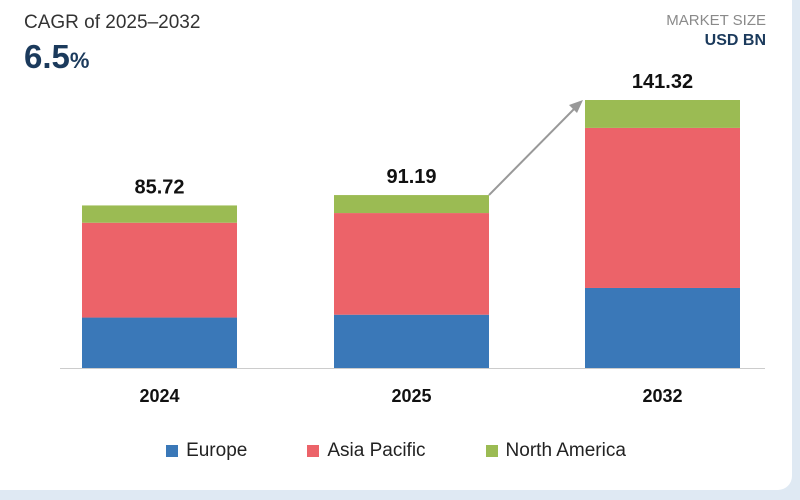  Describe the element at coordinates (159, 342) in the screenshot. I see `bar-europe-2024` at that location.